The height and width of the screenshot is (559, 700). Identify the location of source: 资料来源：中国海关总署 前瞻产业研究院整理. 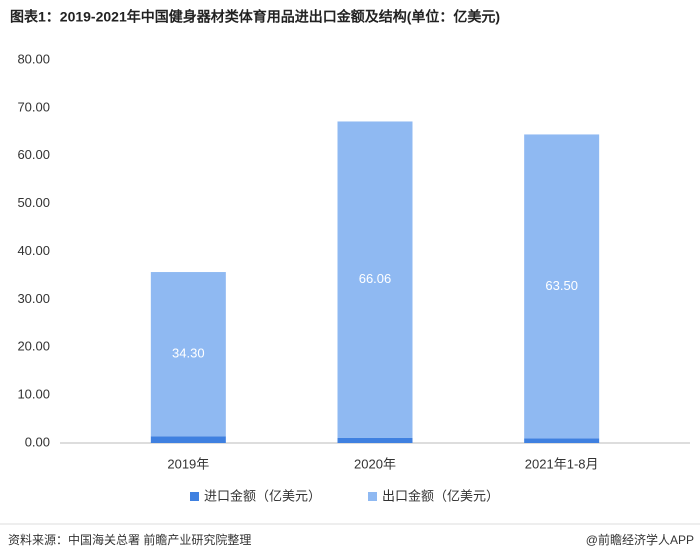
(129, 539).